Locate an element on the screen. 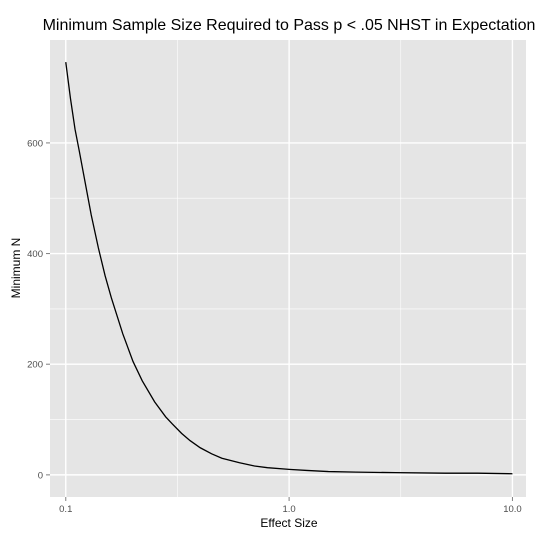 This screenshot has width=540, height=540. y-tick-label: 200 is located at coordinates (35, 365).